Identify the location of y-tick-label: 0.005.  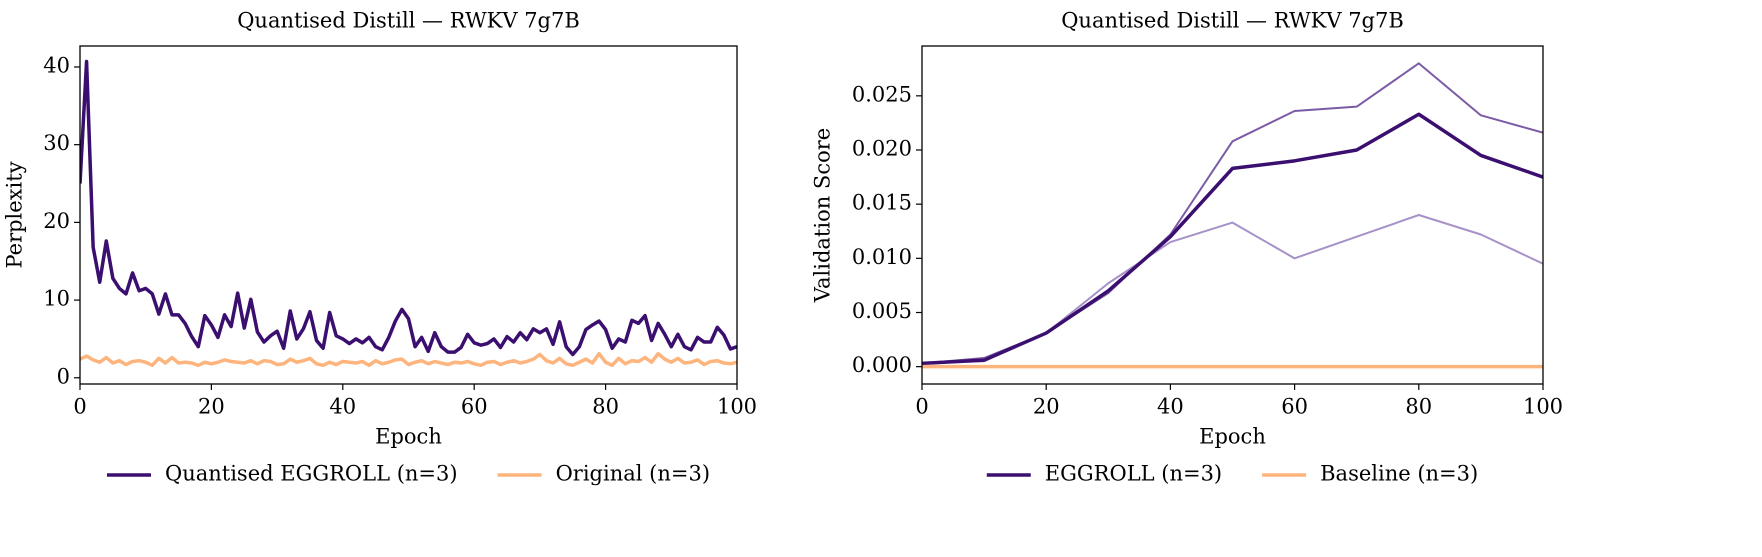
(882, 311).